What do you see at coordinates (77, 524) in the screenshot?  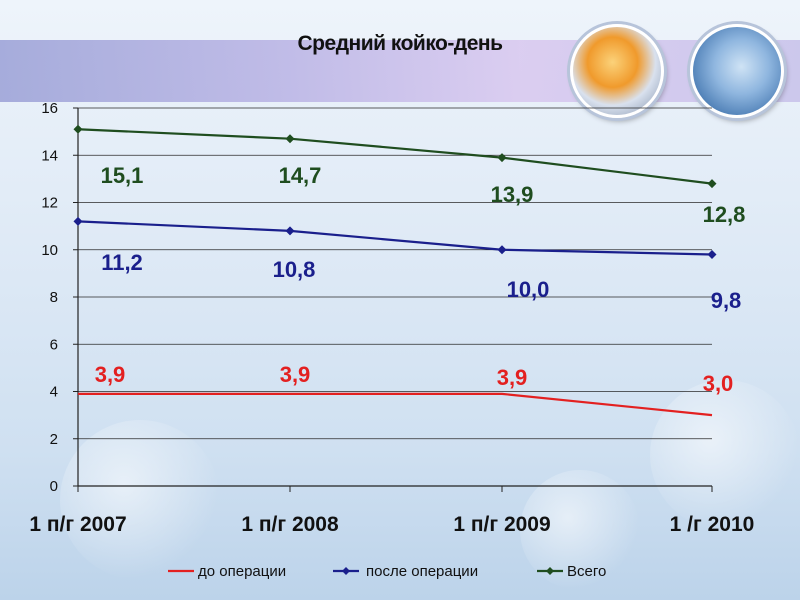 I see `x-tick-label: 1 п/г 2007` at bounding box center [77, 524].